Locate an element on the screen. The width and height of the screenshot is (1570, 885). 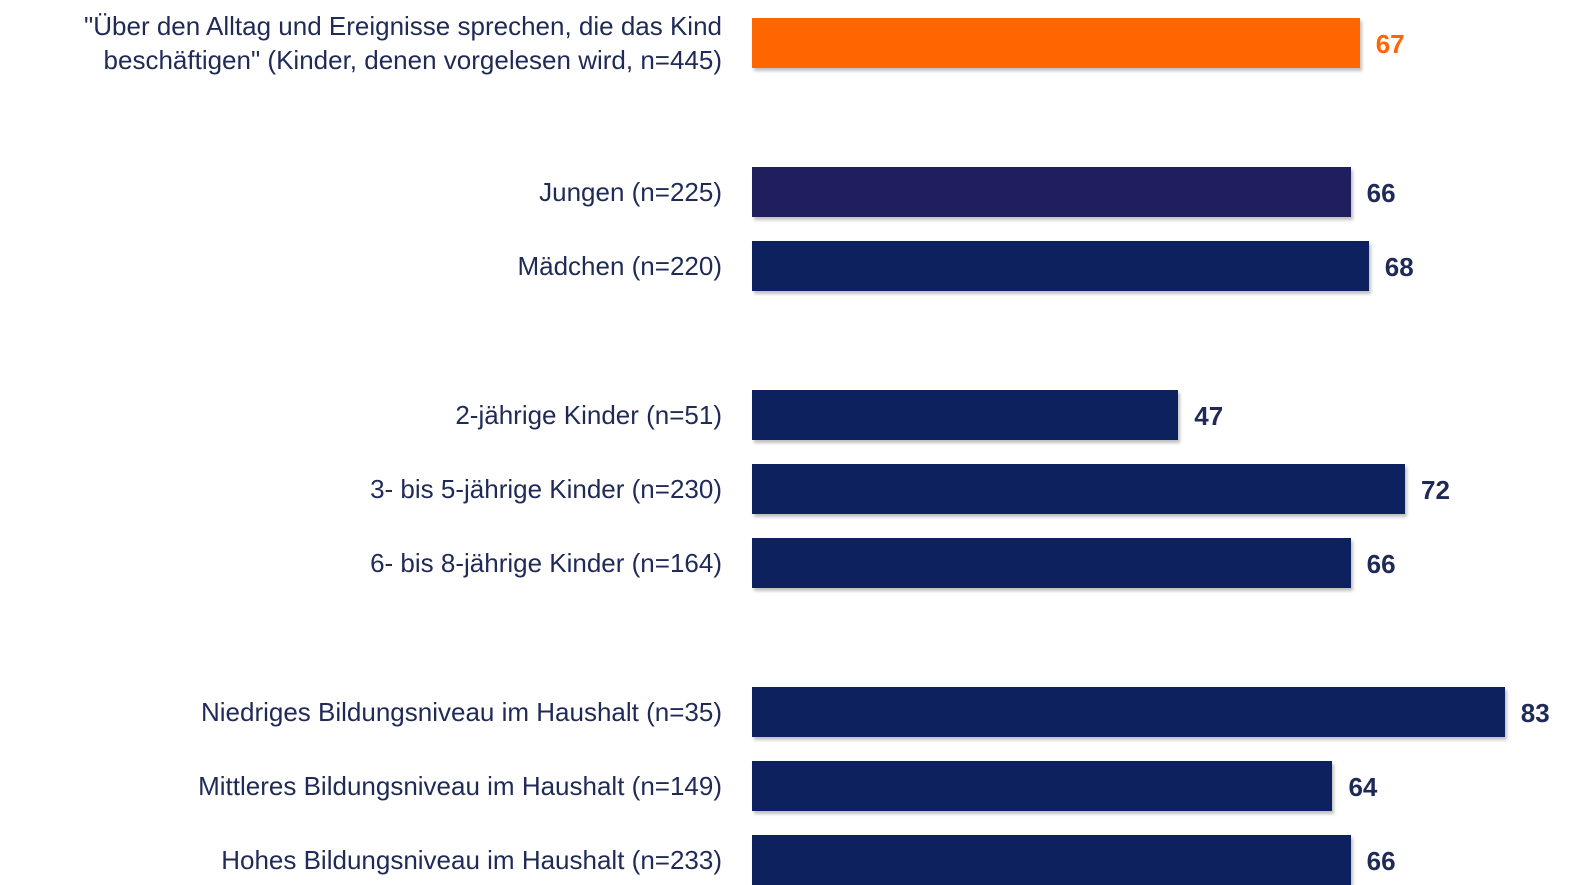
category-label: 2-jährige Kinder (n=51) is located at coordinates (588, 414).